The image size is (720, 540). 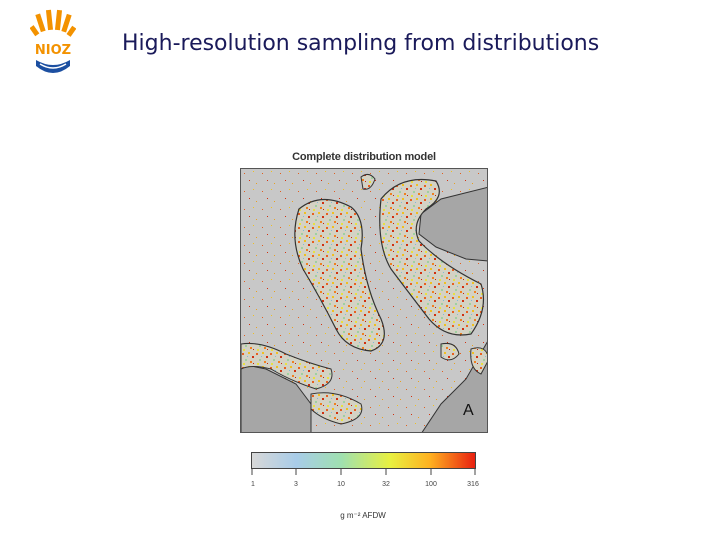 What do you see at coordinates (364, 157) in the screenshot?
I see `map-title: Complete distribution model` at bounding box center [364, 157].